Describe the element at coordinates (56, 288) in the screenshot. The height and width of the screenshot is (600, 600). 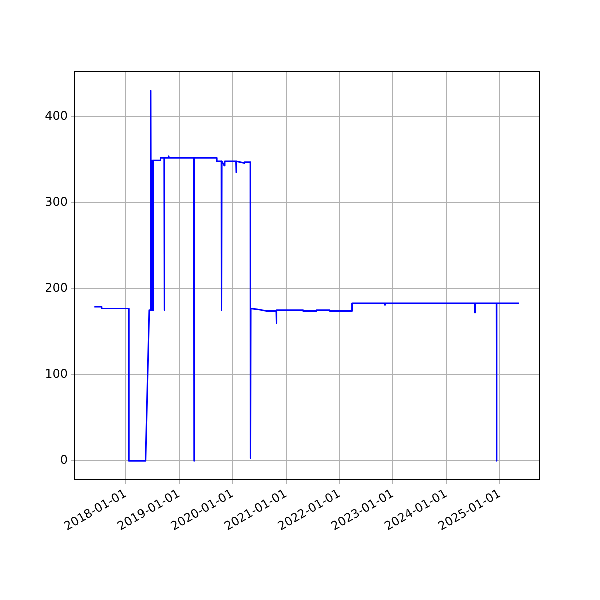
I see `y-tick-label: 200` at that location.